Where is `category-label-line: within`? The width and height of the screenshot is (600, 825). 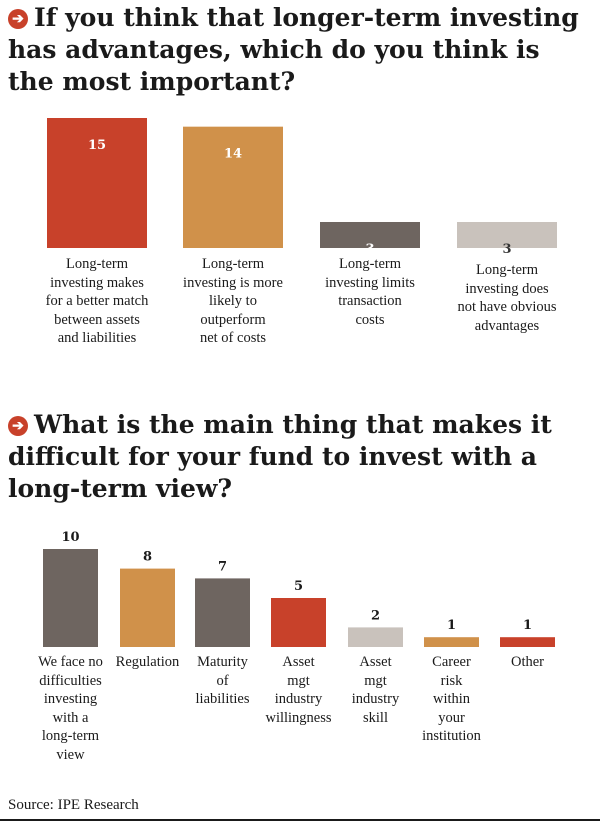 category-label-line: within is located at coordinates (451, 699).